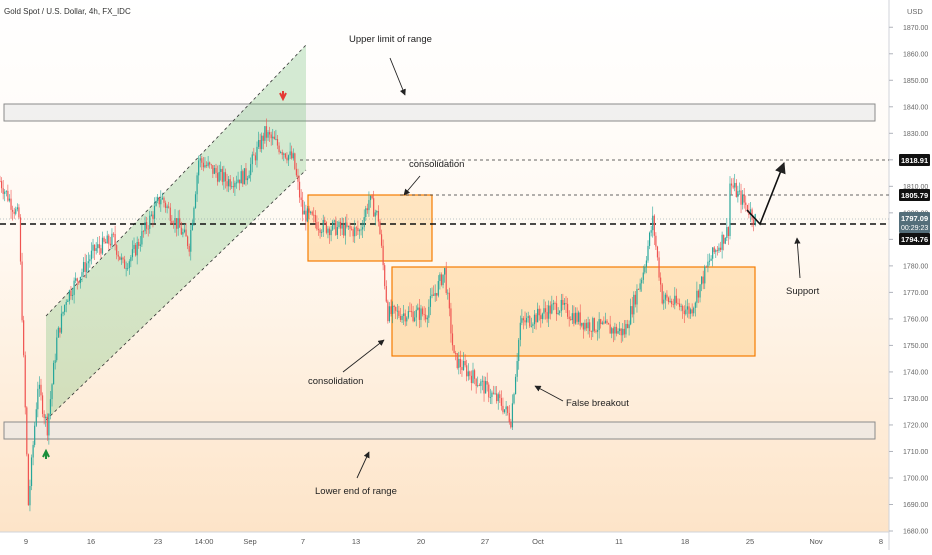  Describe the element at coordinates (750, 541) in the screenshot. I see `time-tick-label: 25` at that location.